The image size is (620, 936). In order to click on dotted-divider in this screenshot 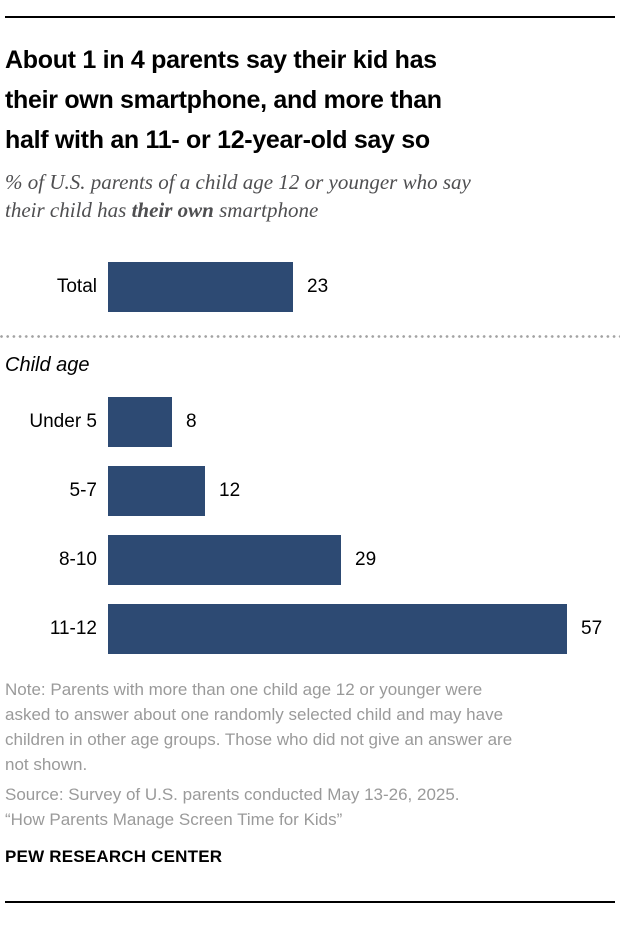, I will do `click(310, 336)`.